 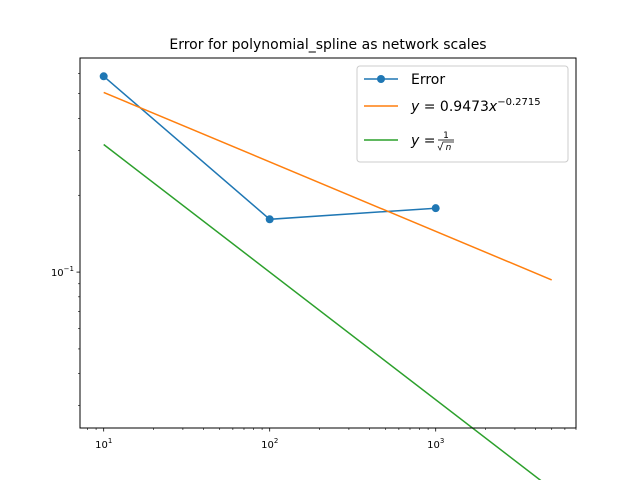 What do you see at coordinates (493, 107) in the screenshot?
I see `legend-variable: x` at bounding box center [493, 107].